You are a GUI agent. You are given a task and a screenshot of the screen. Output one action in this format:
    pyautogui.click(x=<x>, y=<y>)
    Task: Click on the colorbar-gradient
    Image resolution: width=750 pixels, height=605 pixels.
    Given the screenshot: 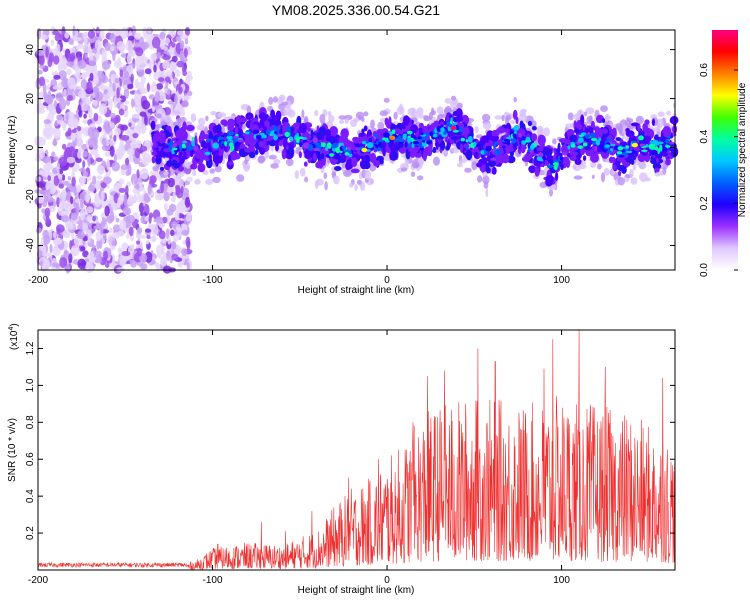 What is the action you would take?
    pyautogui.click(x=725, y=150)
    